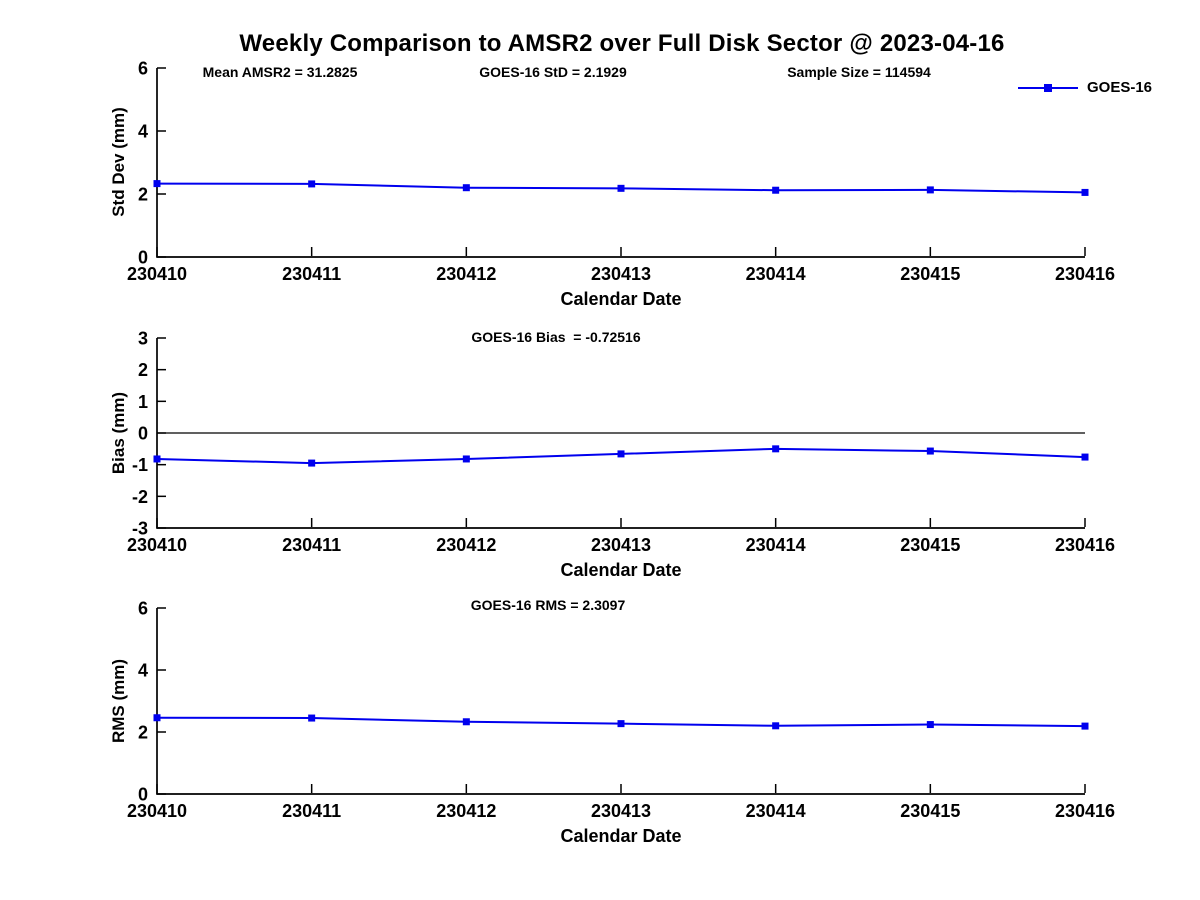 This screenshot has height=900, width=1200. I want to click on rms-annotation: GOES-16 RMS = 2.3097, so click(548, 605).